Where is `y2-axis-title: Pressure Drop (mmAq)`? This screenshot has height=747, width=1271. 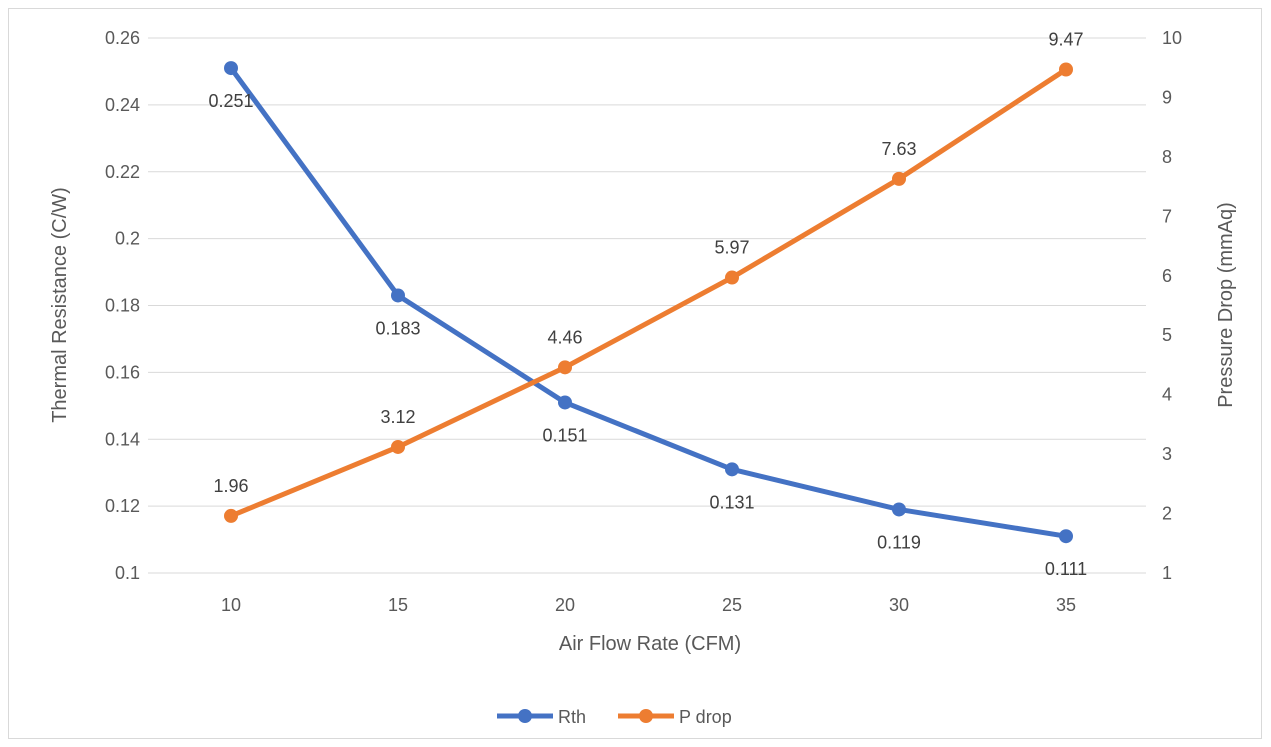
y2-axis-title: Pressure Drop (mmAq) is located at coordinates (1226, 305).